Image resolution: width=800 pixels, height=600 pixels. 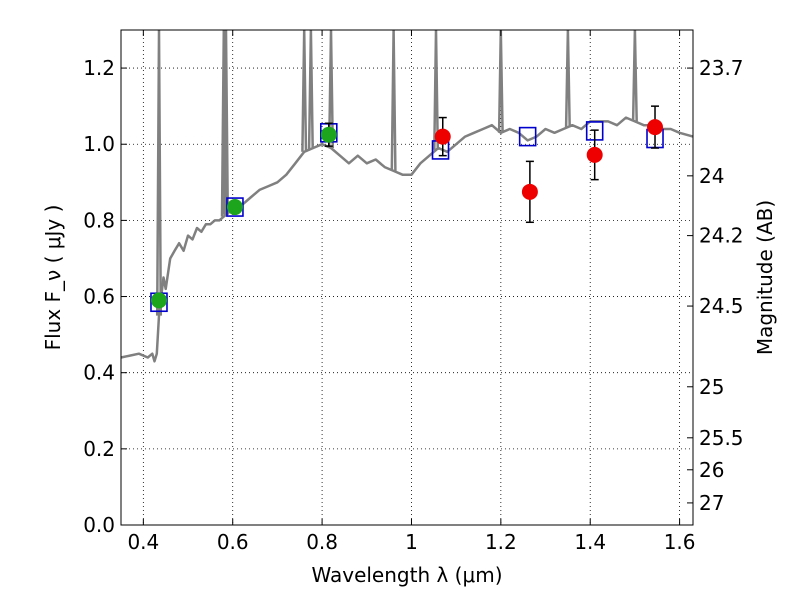 What do you see at coordinates (99, 220) in the screenshot?
I see `y-tick-label: 0.8` at bounding box center [99, 220].